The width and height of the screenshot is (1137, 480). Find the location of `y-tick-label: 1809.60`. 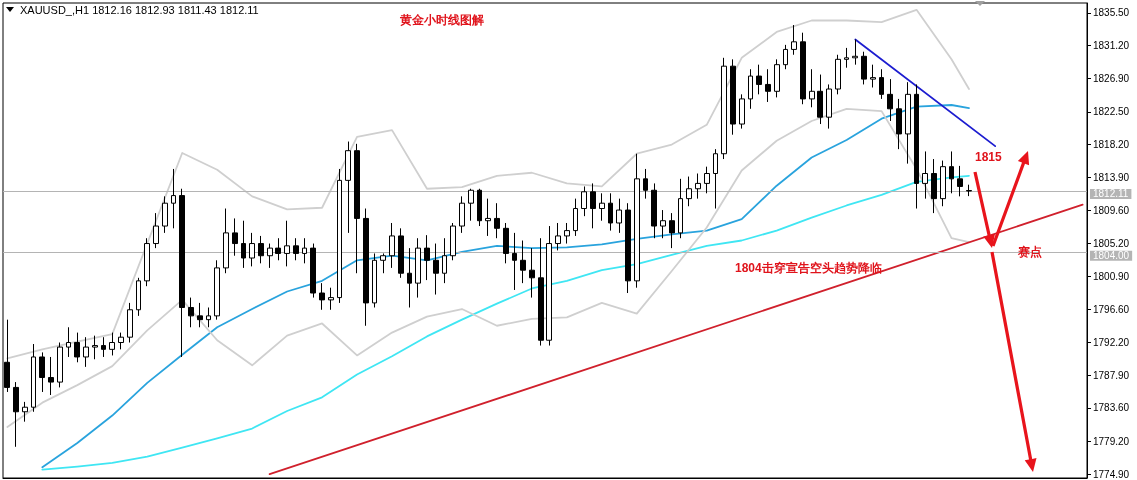

y-tick-label: 1809.60 is located at coordinates (1111, 210).